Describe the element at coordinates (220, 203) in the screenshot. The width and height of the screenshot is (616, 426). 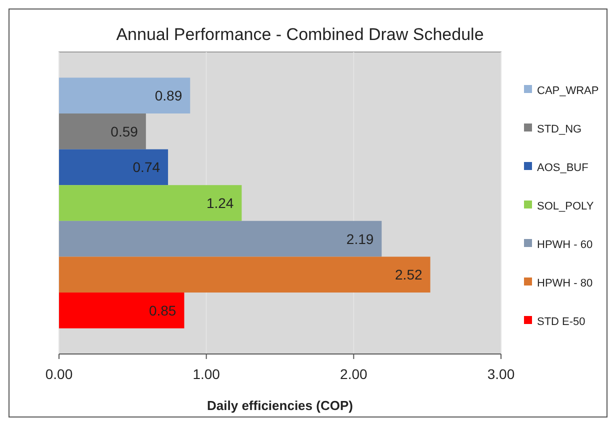
I see `data-label: 1.24` at that location.